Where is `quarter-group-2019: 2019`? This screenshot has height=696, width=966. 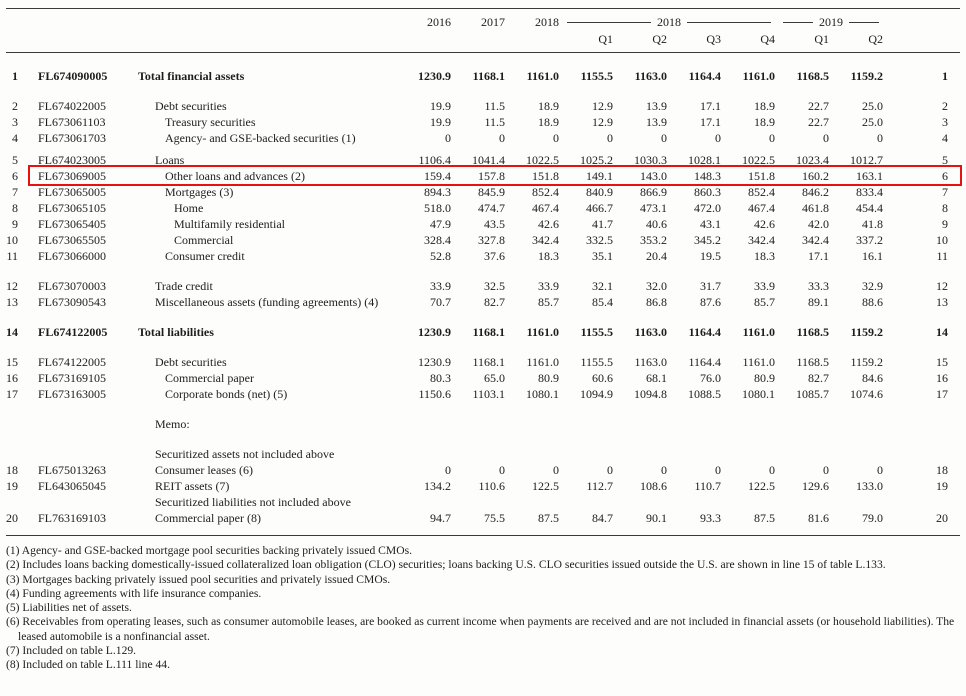 quarter-group-2019: 2019 is located at coordinates (831, 22).